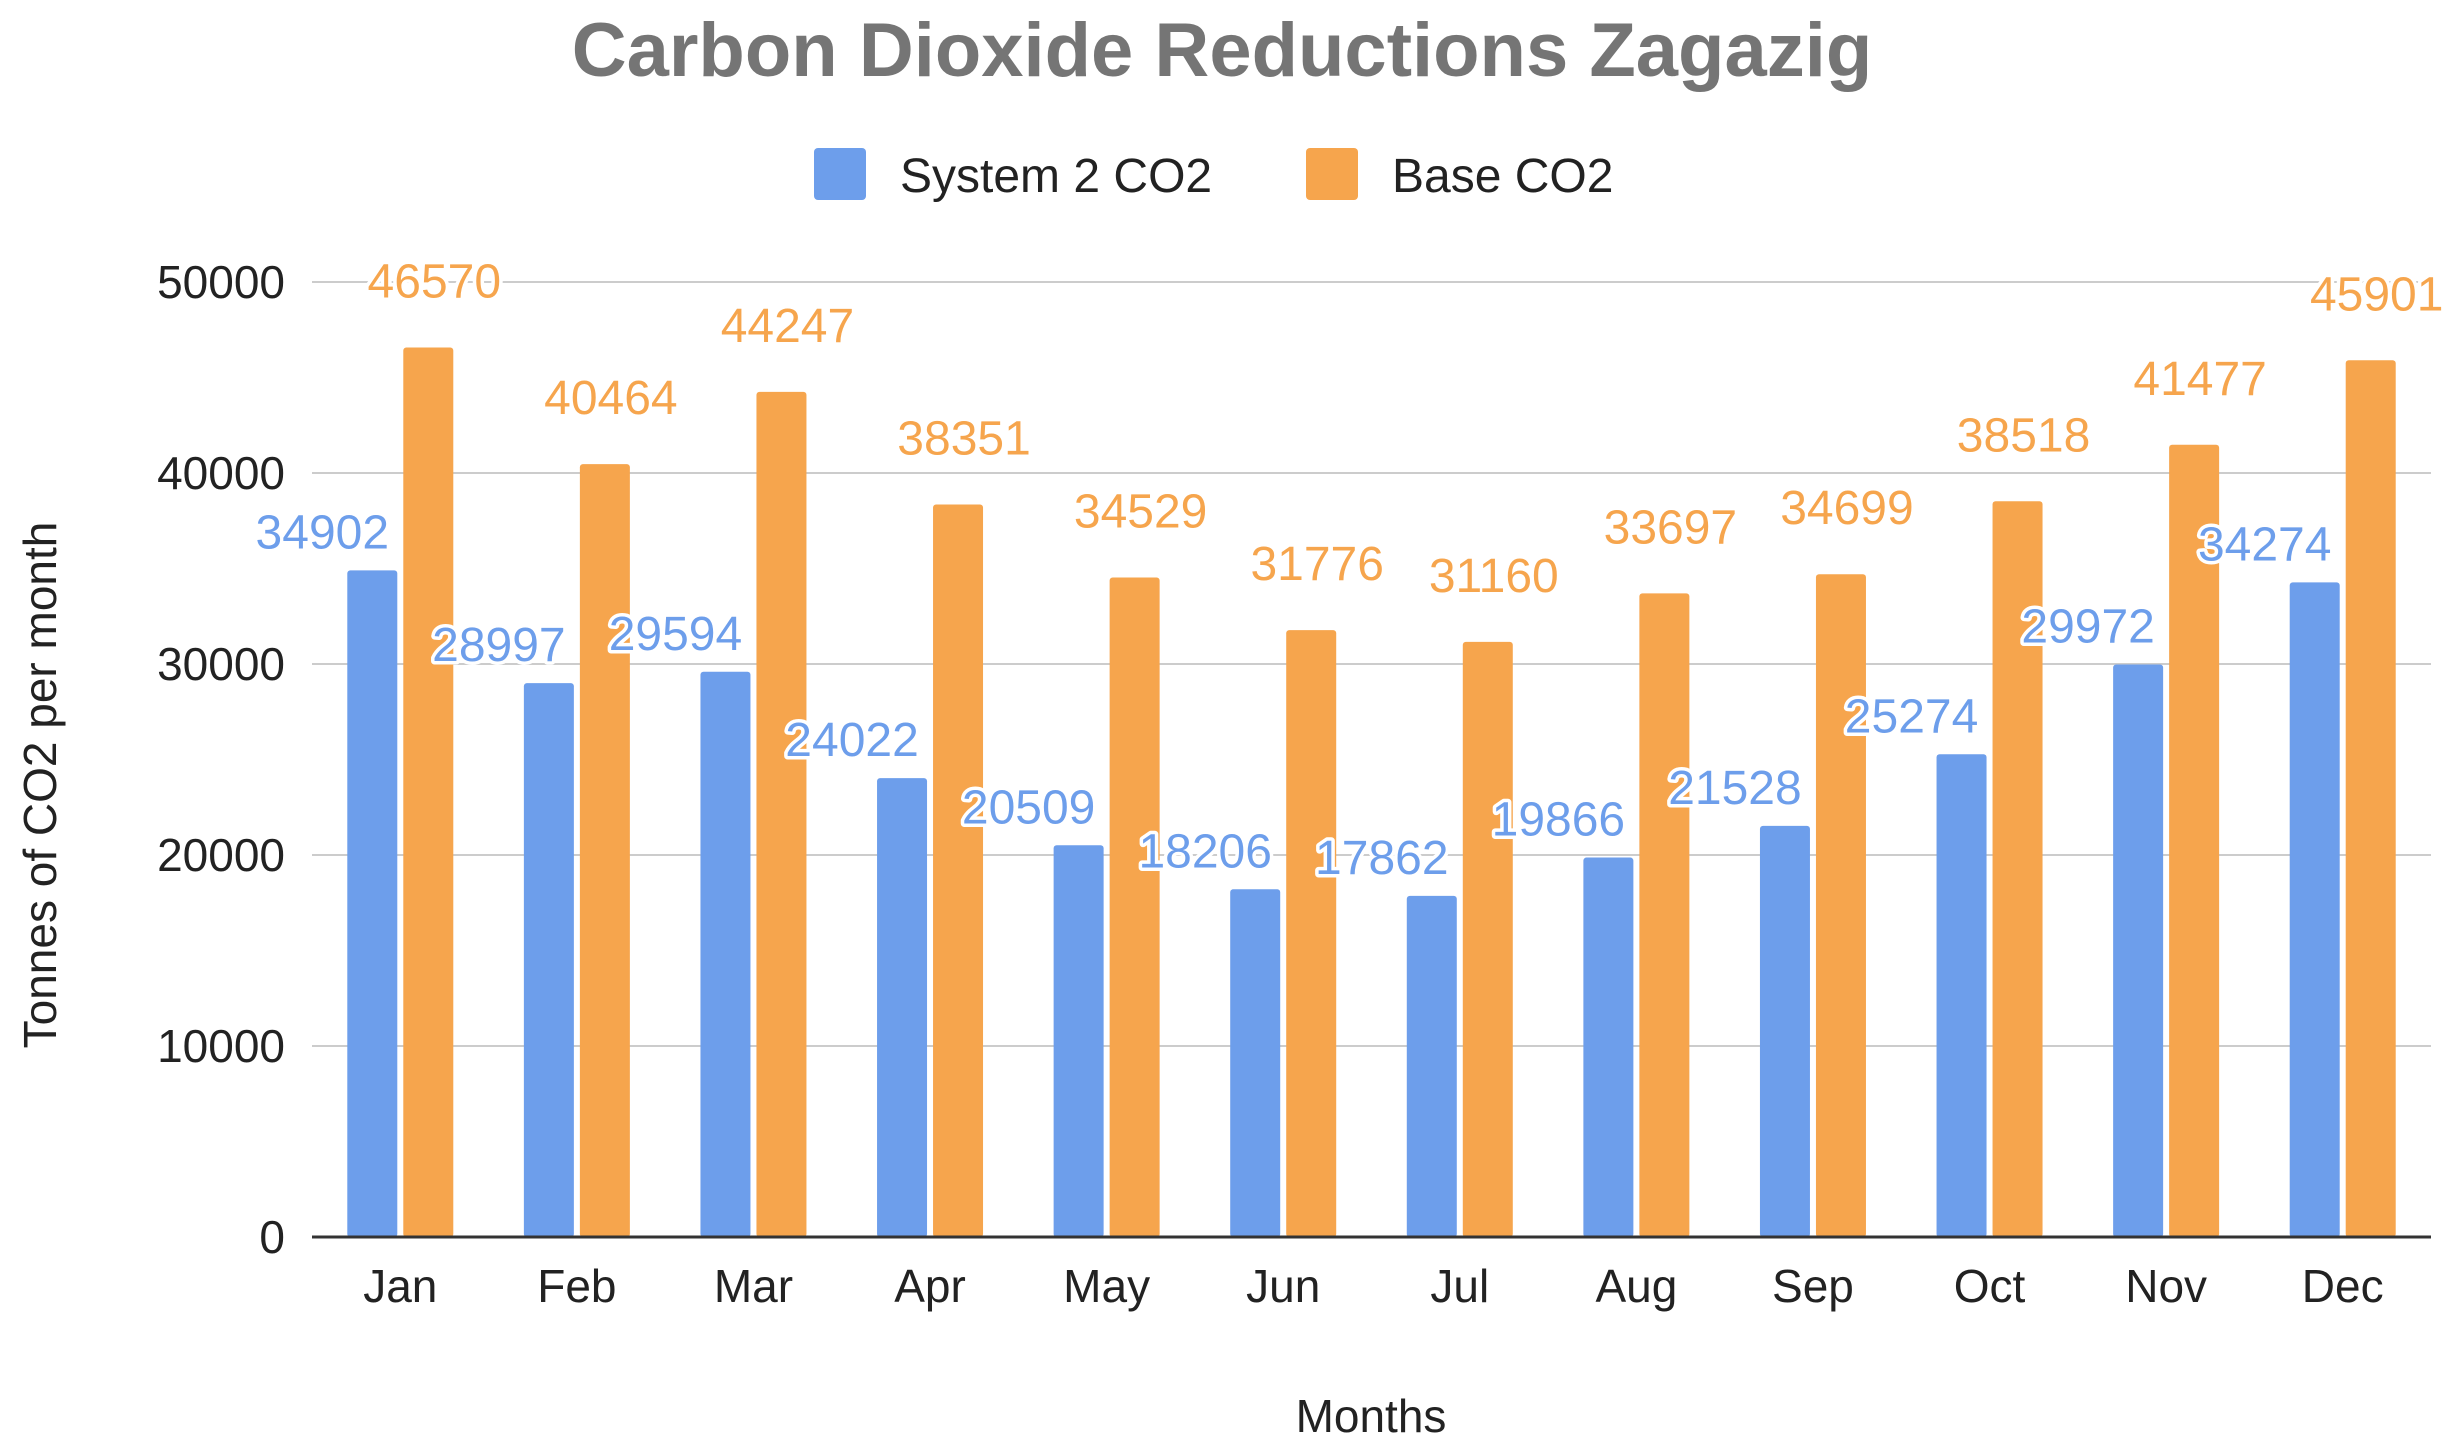 The image size is (2445, 1452). I want to click on data-label-system-2-co2-jul: 17862, so click(1381, 858).